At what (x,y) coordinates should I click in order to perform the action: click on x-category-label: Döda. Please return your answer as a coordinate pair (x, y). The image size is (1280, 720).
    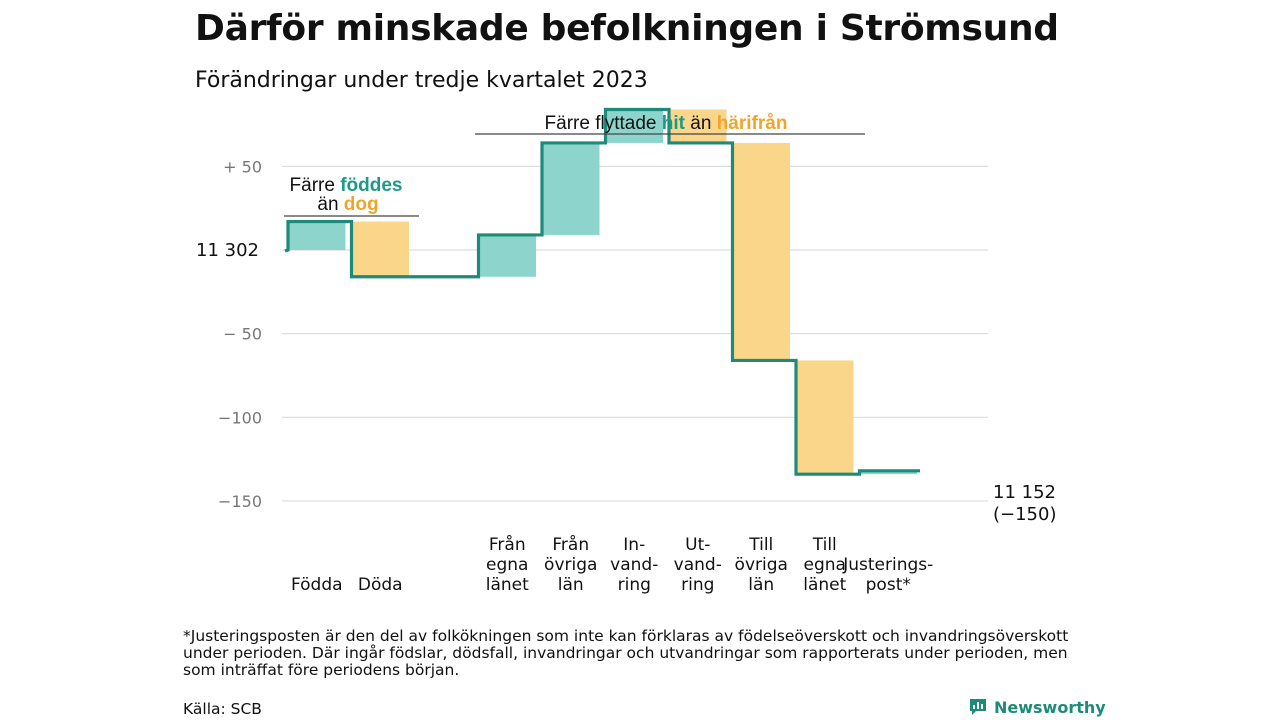
    Looking at the image, I should click on (380, 585).